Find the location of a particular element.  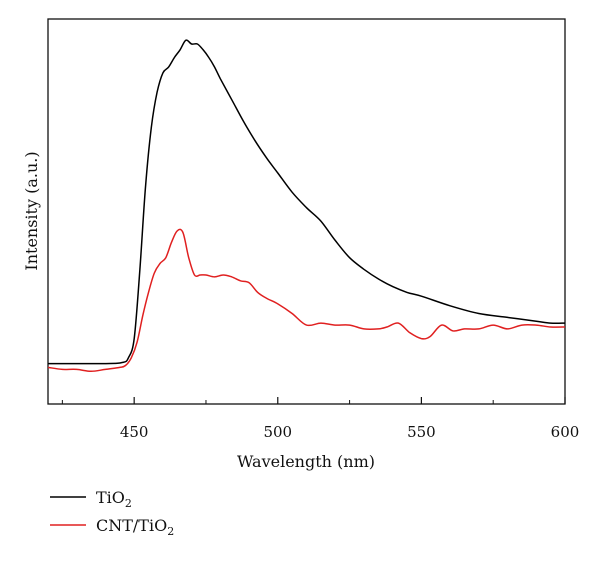

legend: TiO2 CNT/TiO2 is located at coordinates (112, 513).